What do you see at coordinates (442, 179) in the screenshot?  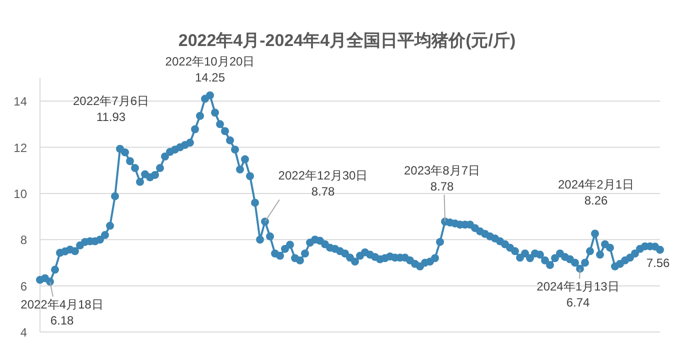 I see `annotation: 2023年8月7日 8.78` at bounding box center [442, 179].